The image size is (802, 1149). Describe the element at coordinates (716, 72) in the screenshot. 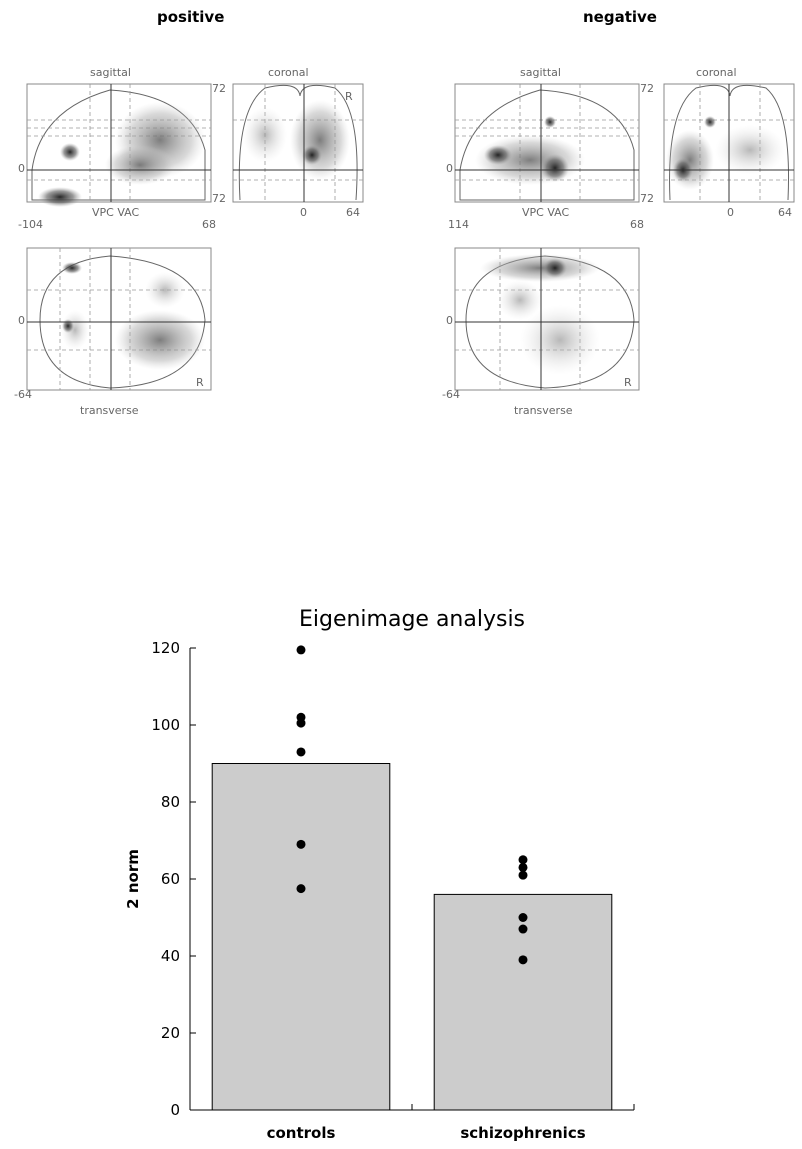

I see `negative-coronal-label: coronal` at that location.